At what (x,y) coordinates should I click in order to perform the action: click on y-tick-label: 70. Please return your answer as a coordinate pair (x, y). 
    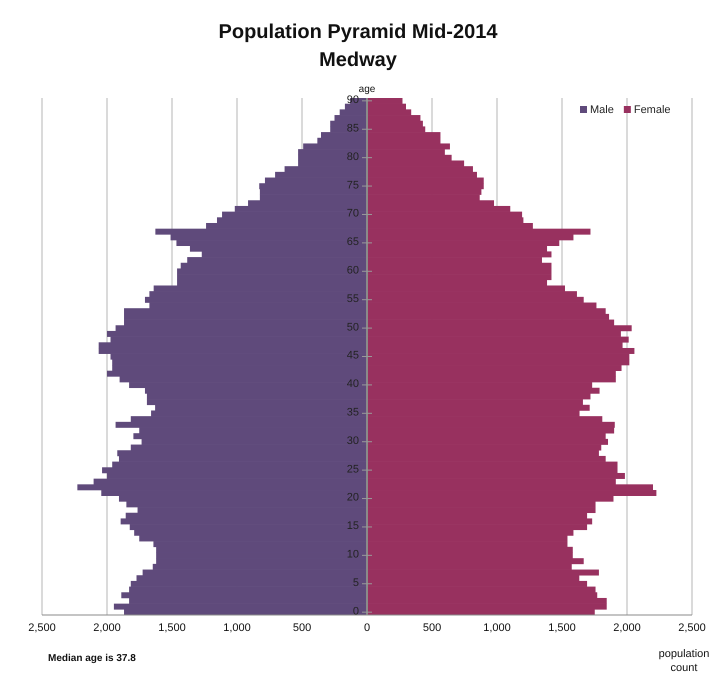
    Looking at the image, I should click on (352, 214).